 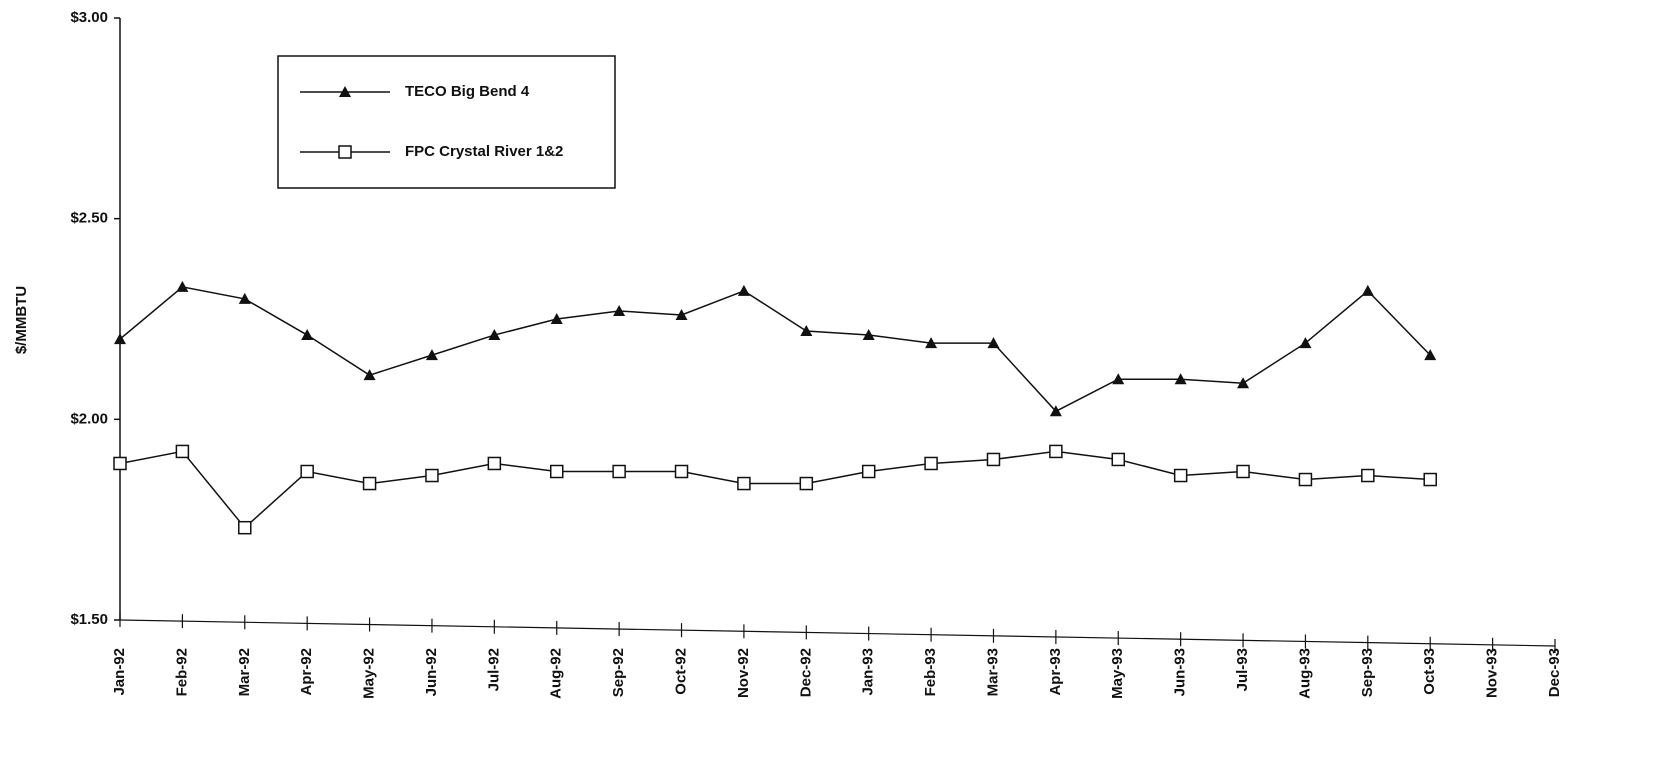 I want to click on x-tick-label: Nov-92, so click(x=743, y=673).